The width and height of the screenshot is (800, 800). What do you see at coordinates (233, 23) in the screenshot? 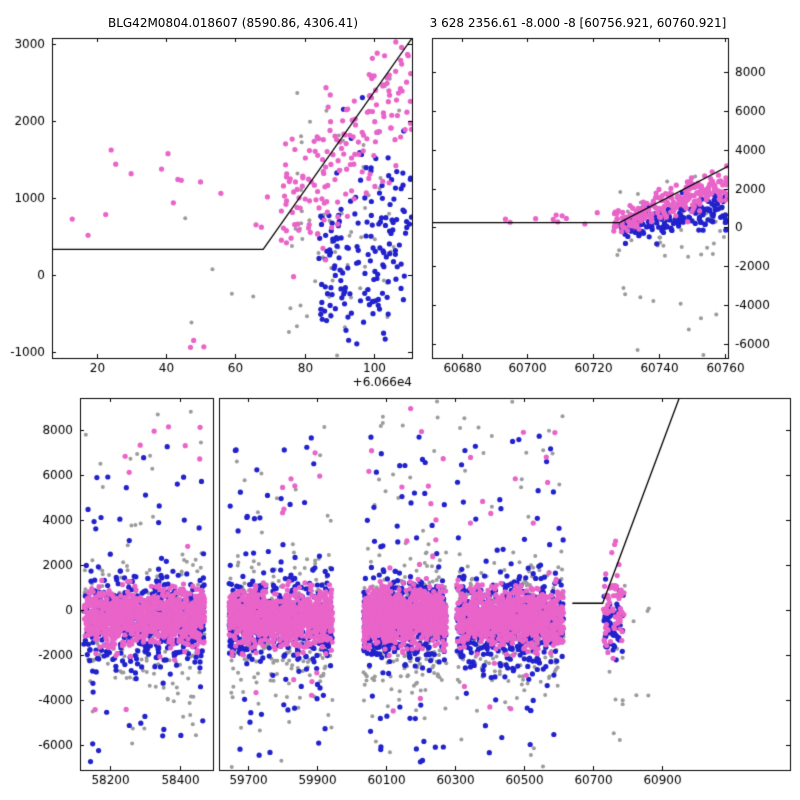
I see `left-panel-title: BLG42M0804.018607 (8590.86, 4306.41)` at bounding box center [233, 23].